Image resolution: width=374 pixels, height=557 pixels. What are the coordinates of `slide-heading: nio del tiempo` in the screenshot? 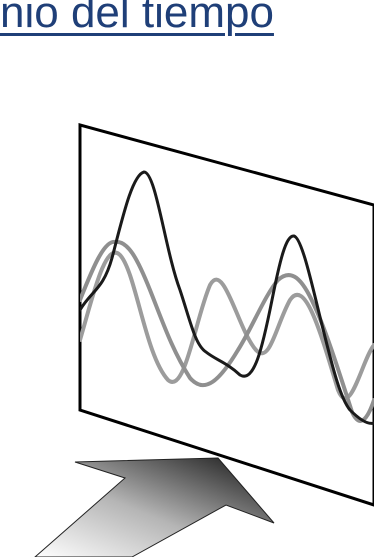 It's located at (137, 18).